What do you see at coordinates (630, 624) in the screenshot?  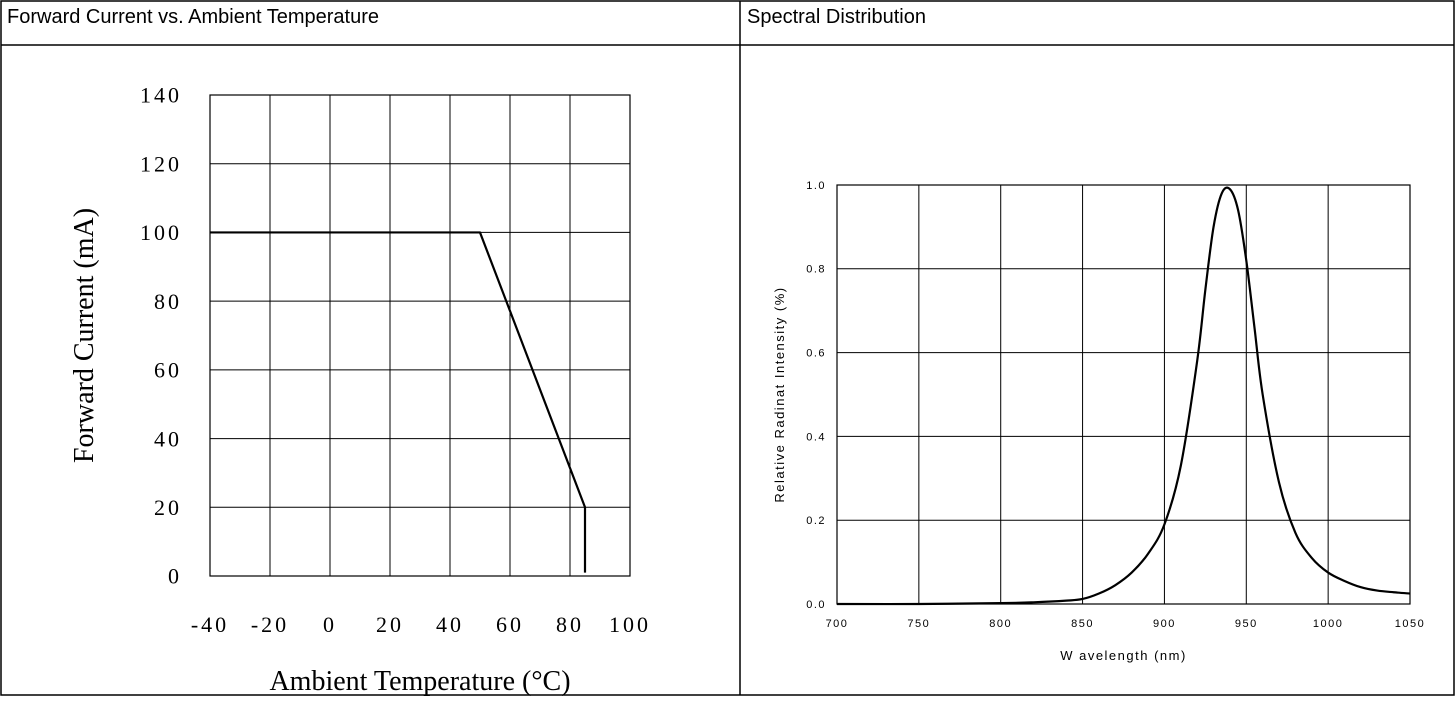 I see `x-tick-label: 100` at bounding box center [630, 624].